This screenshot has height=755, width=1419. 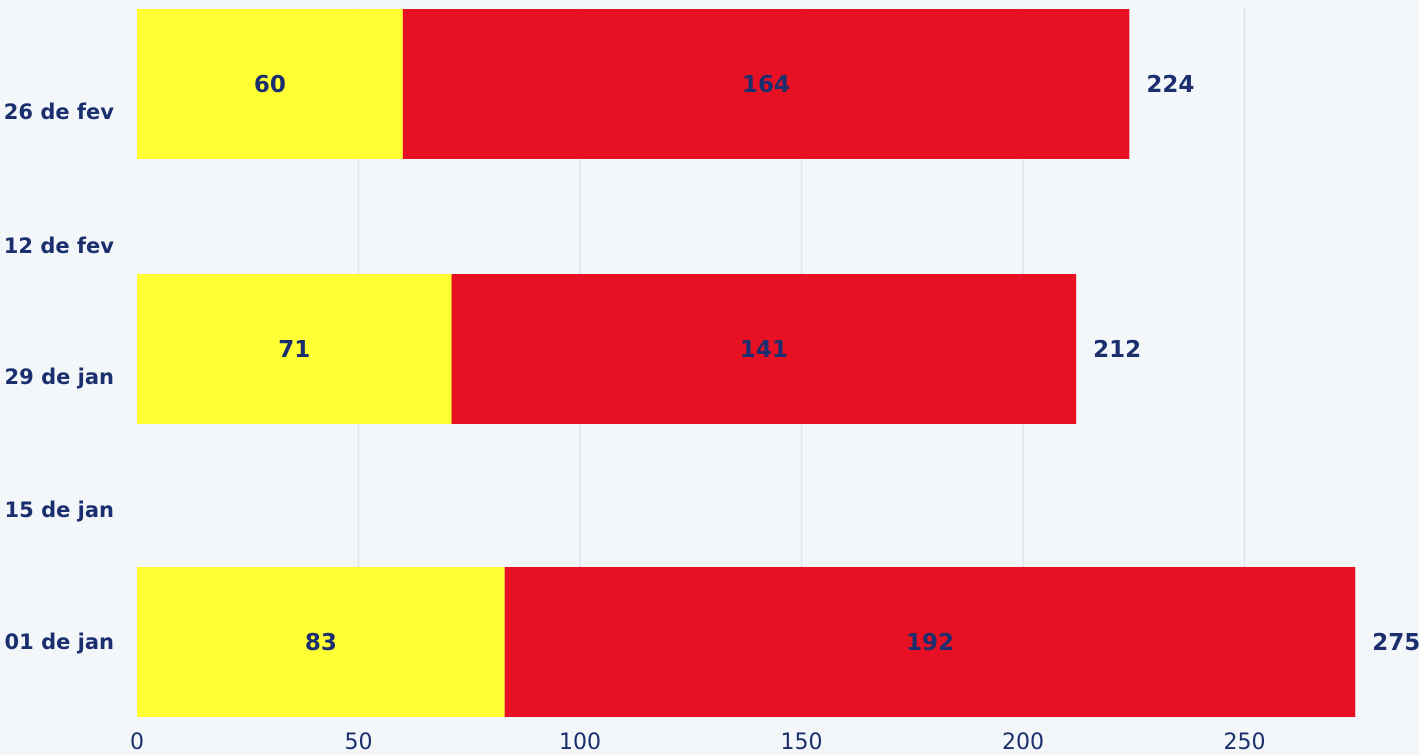 What do you see at coordinates (1117, 350) in the screenshot?
I see `total-label-29-de-jan: 212` at bounding box center [1117, 350].